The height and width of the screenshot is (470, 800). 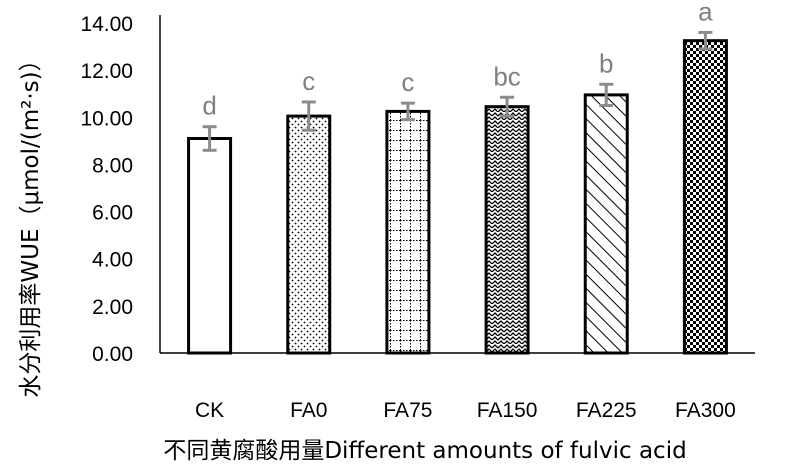 I want to click on bar-fa0, so click(x=309, y=234).